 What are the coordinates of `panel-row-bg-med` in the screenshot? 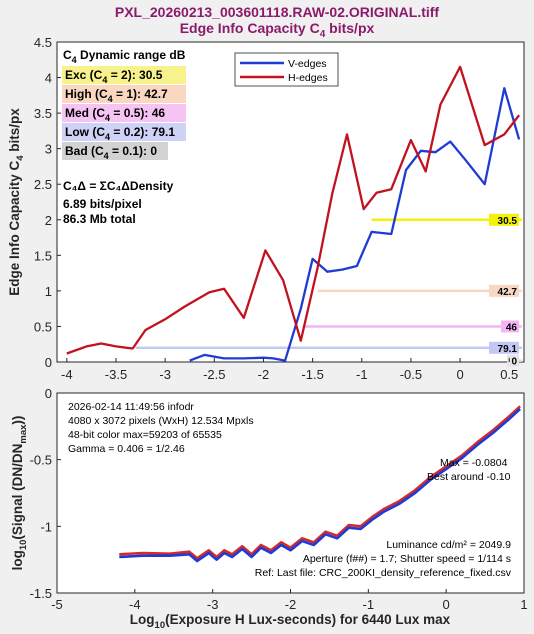 It's located at (124, 113).